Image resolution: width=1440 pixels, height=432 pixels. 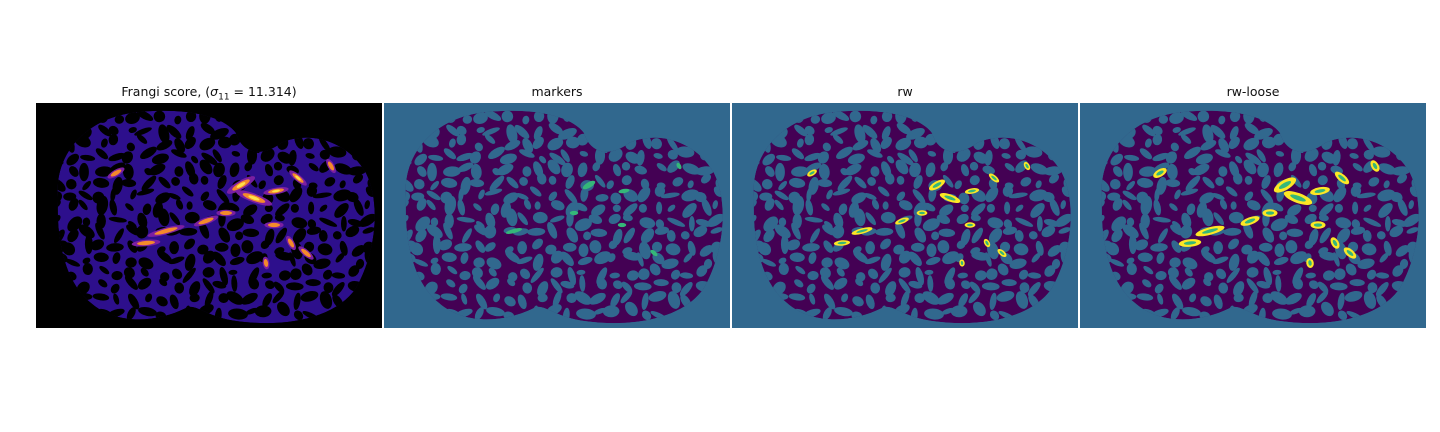 I want to click on title-sigma: σ, so click(x=214, y=91).